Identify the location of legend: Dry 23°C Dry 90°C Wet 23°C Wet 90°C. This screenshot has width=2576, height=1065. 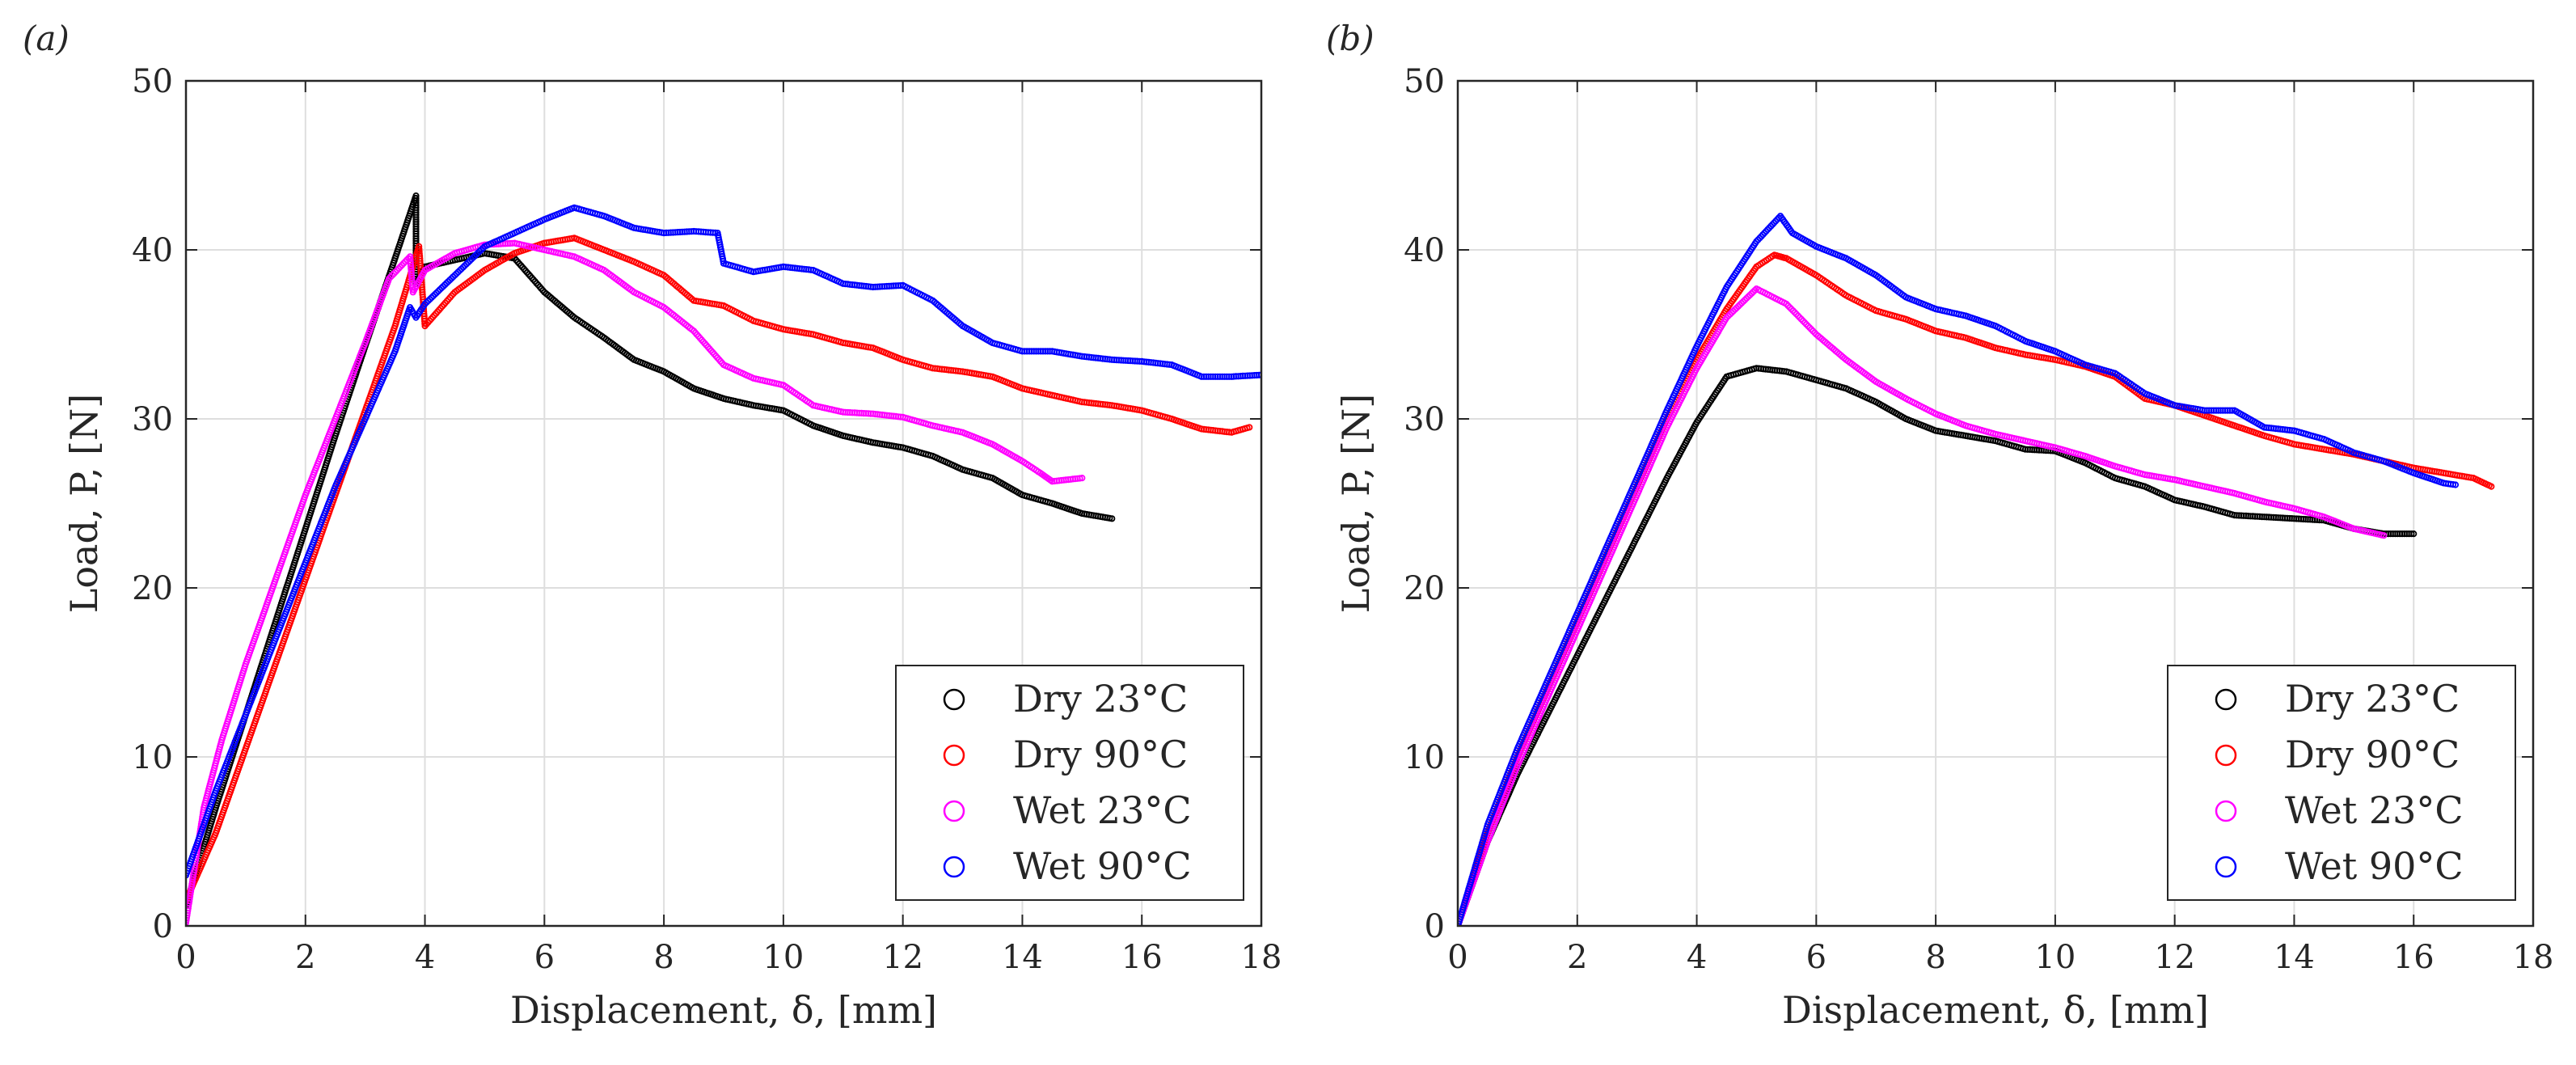
(1069, 783).